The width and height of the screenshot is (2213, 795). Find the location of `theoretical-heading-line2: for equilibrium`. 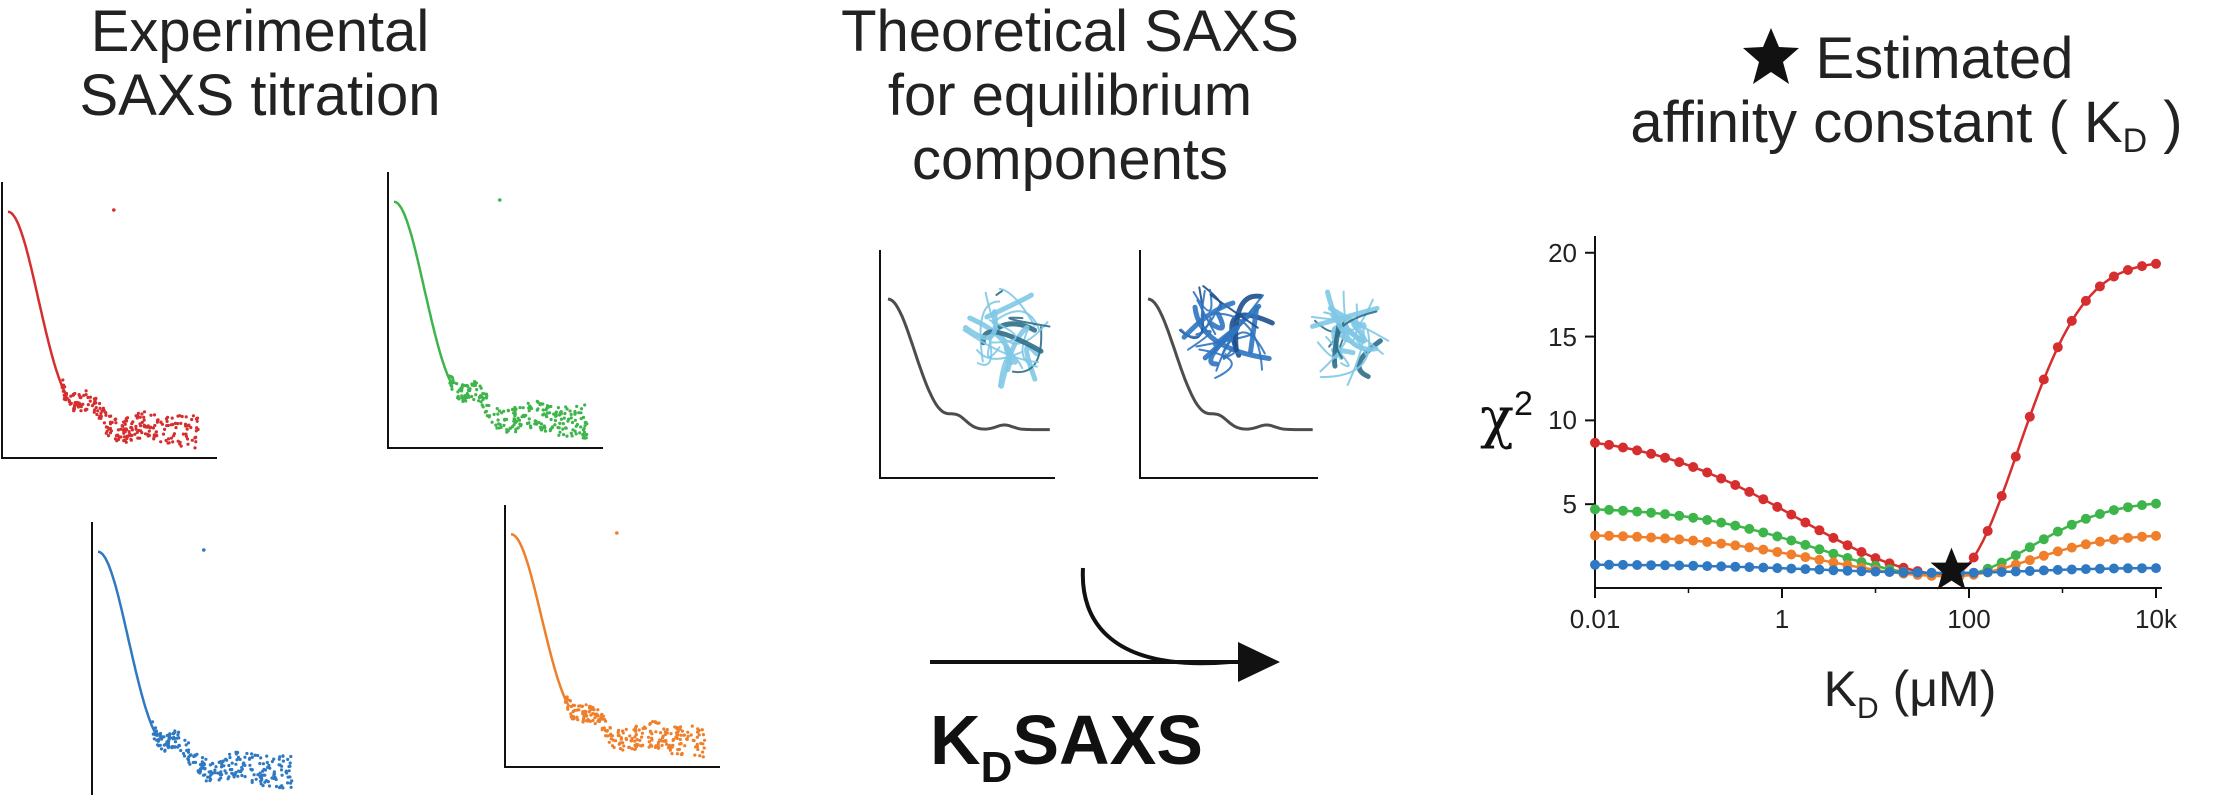

theoretical-heading-line2: for equilibrium is located at coordinates (1070, 95).